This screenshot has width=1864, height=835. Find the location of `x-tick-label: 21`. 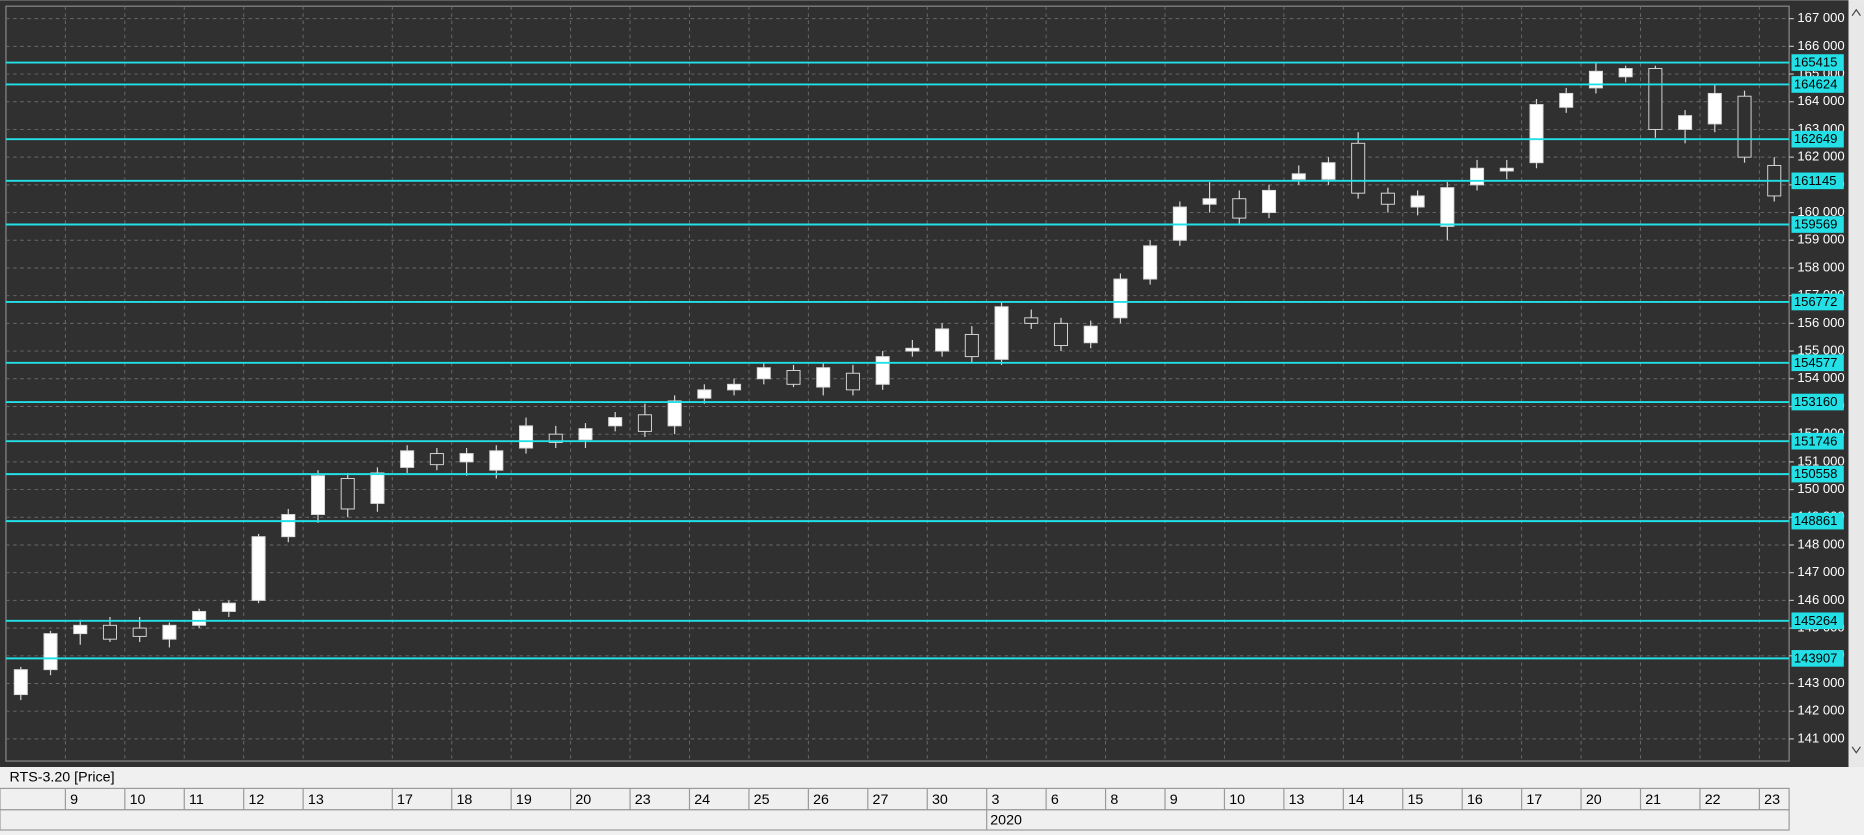

x-tick-label: 21 is located at coordinates (1653, 800).